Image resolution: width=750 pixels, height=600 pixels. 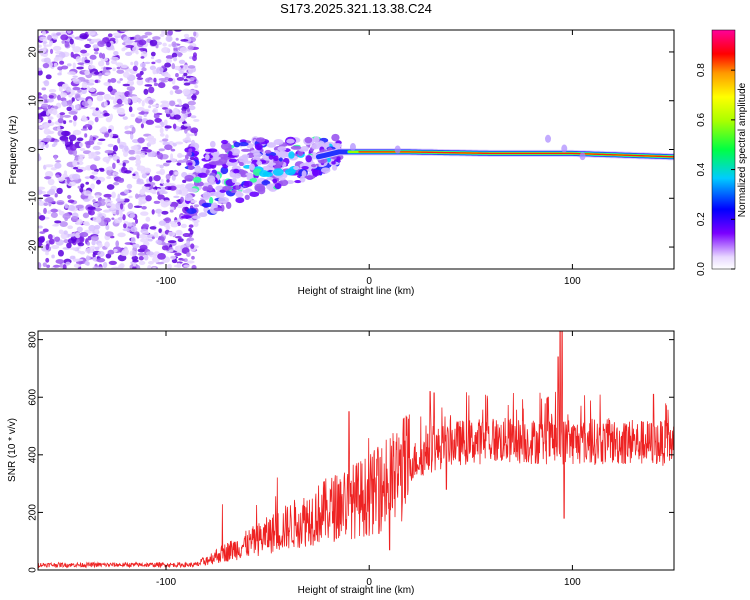 I want to click on colorbar-tick-label: 0.8, so click(x=701, y=70).